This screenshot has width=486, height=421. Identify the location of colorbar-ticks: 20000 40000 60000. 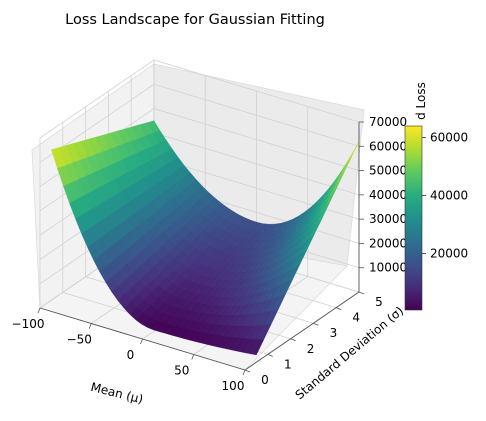
(445, 195).